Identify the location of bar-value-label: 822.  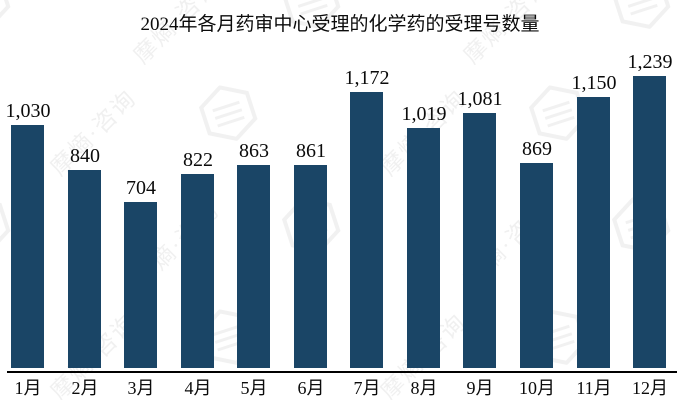
(198, 160).